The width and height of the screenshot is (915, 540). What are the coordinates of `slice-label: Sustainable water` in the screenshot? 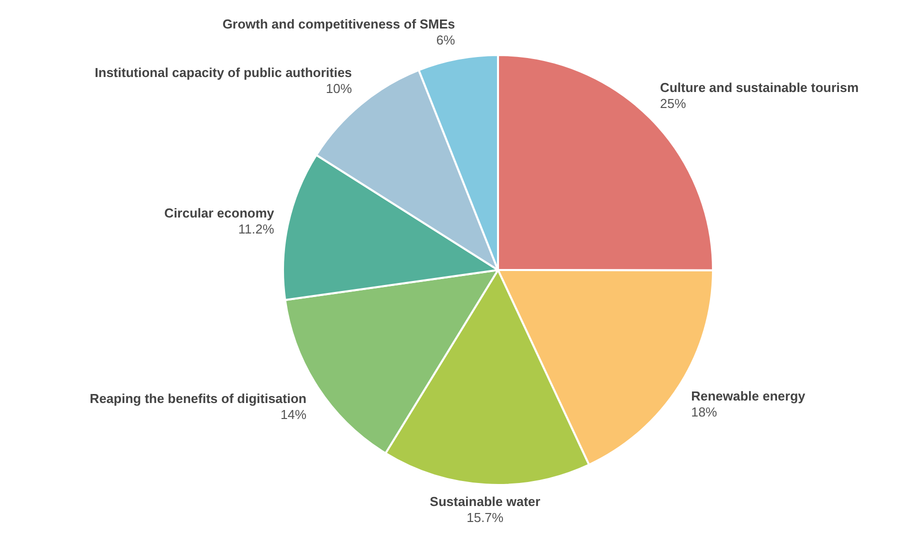 It's located at (485, 502).